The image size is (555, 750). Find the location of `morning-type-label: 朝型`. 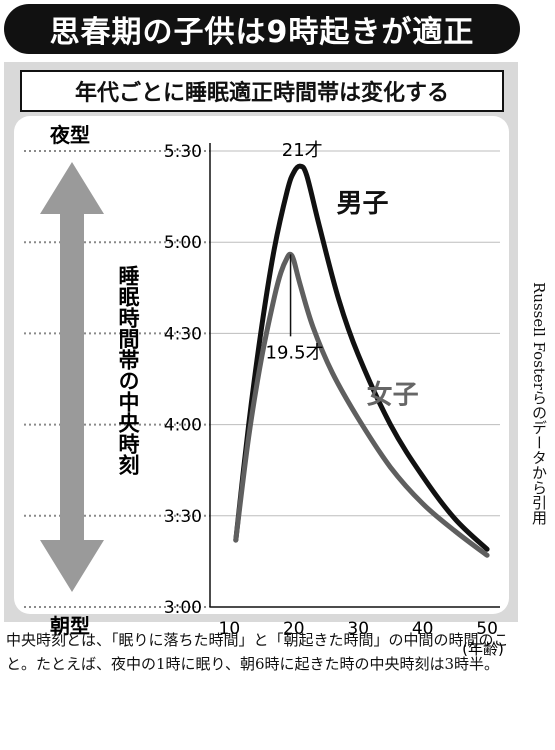

morning-type-label: 朝型 is located at coordinates (70, 626).